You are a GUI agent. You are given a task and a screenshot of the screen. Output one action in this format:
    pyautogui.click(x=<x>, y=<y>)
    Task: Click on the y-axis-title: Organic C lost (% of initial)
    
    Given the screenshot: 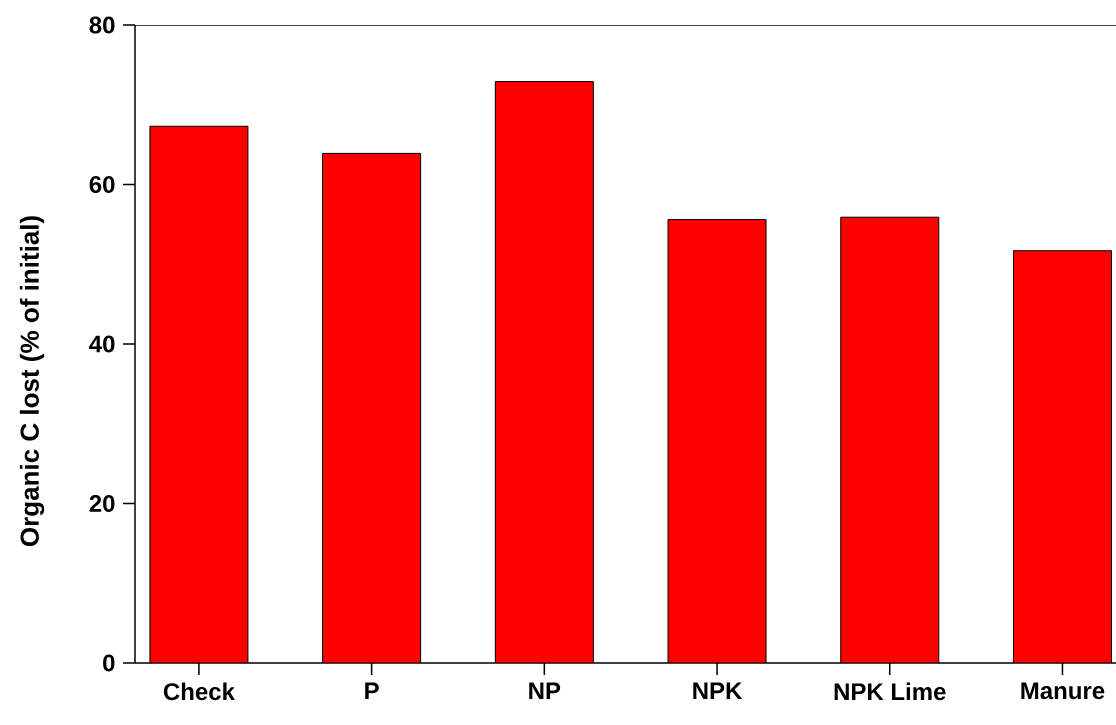 What is the action you would take?
    pyautogui.click(x=32, y=381)
    